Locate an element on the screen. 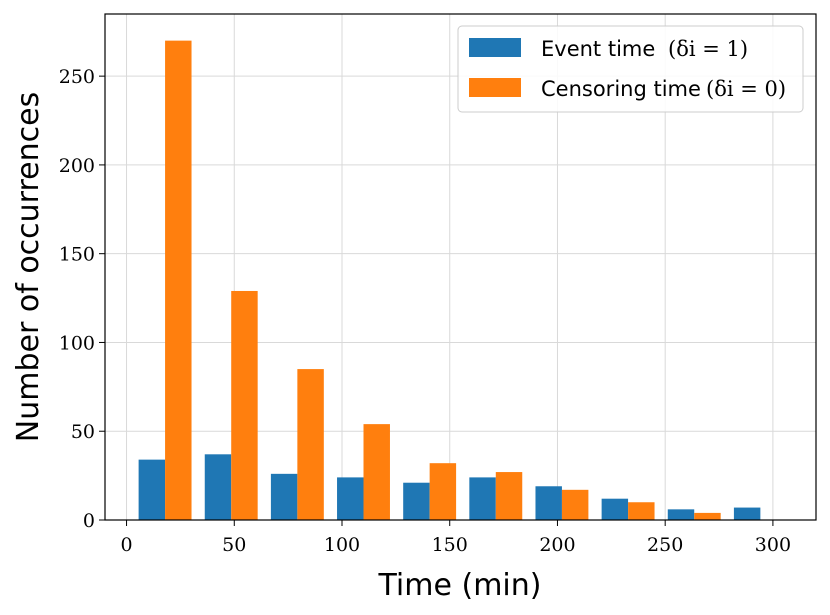 The height and width of the screenshot is (615, 830). legend-math-event: (δi = 1) is located at coordinates (708, 49).